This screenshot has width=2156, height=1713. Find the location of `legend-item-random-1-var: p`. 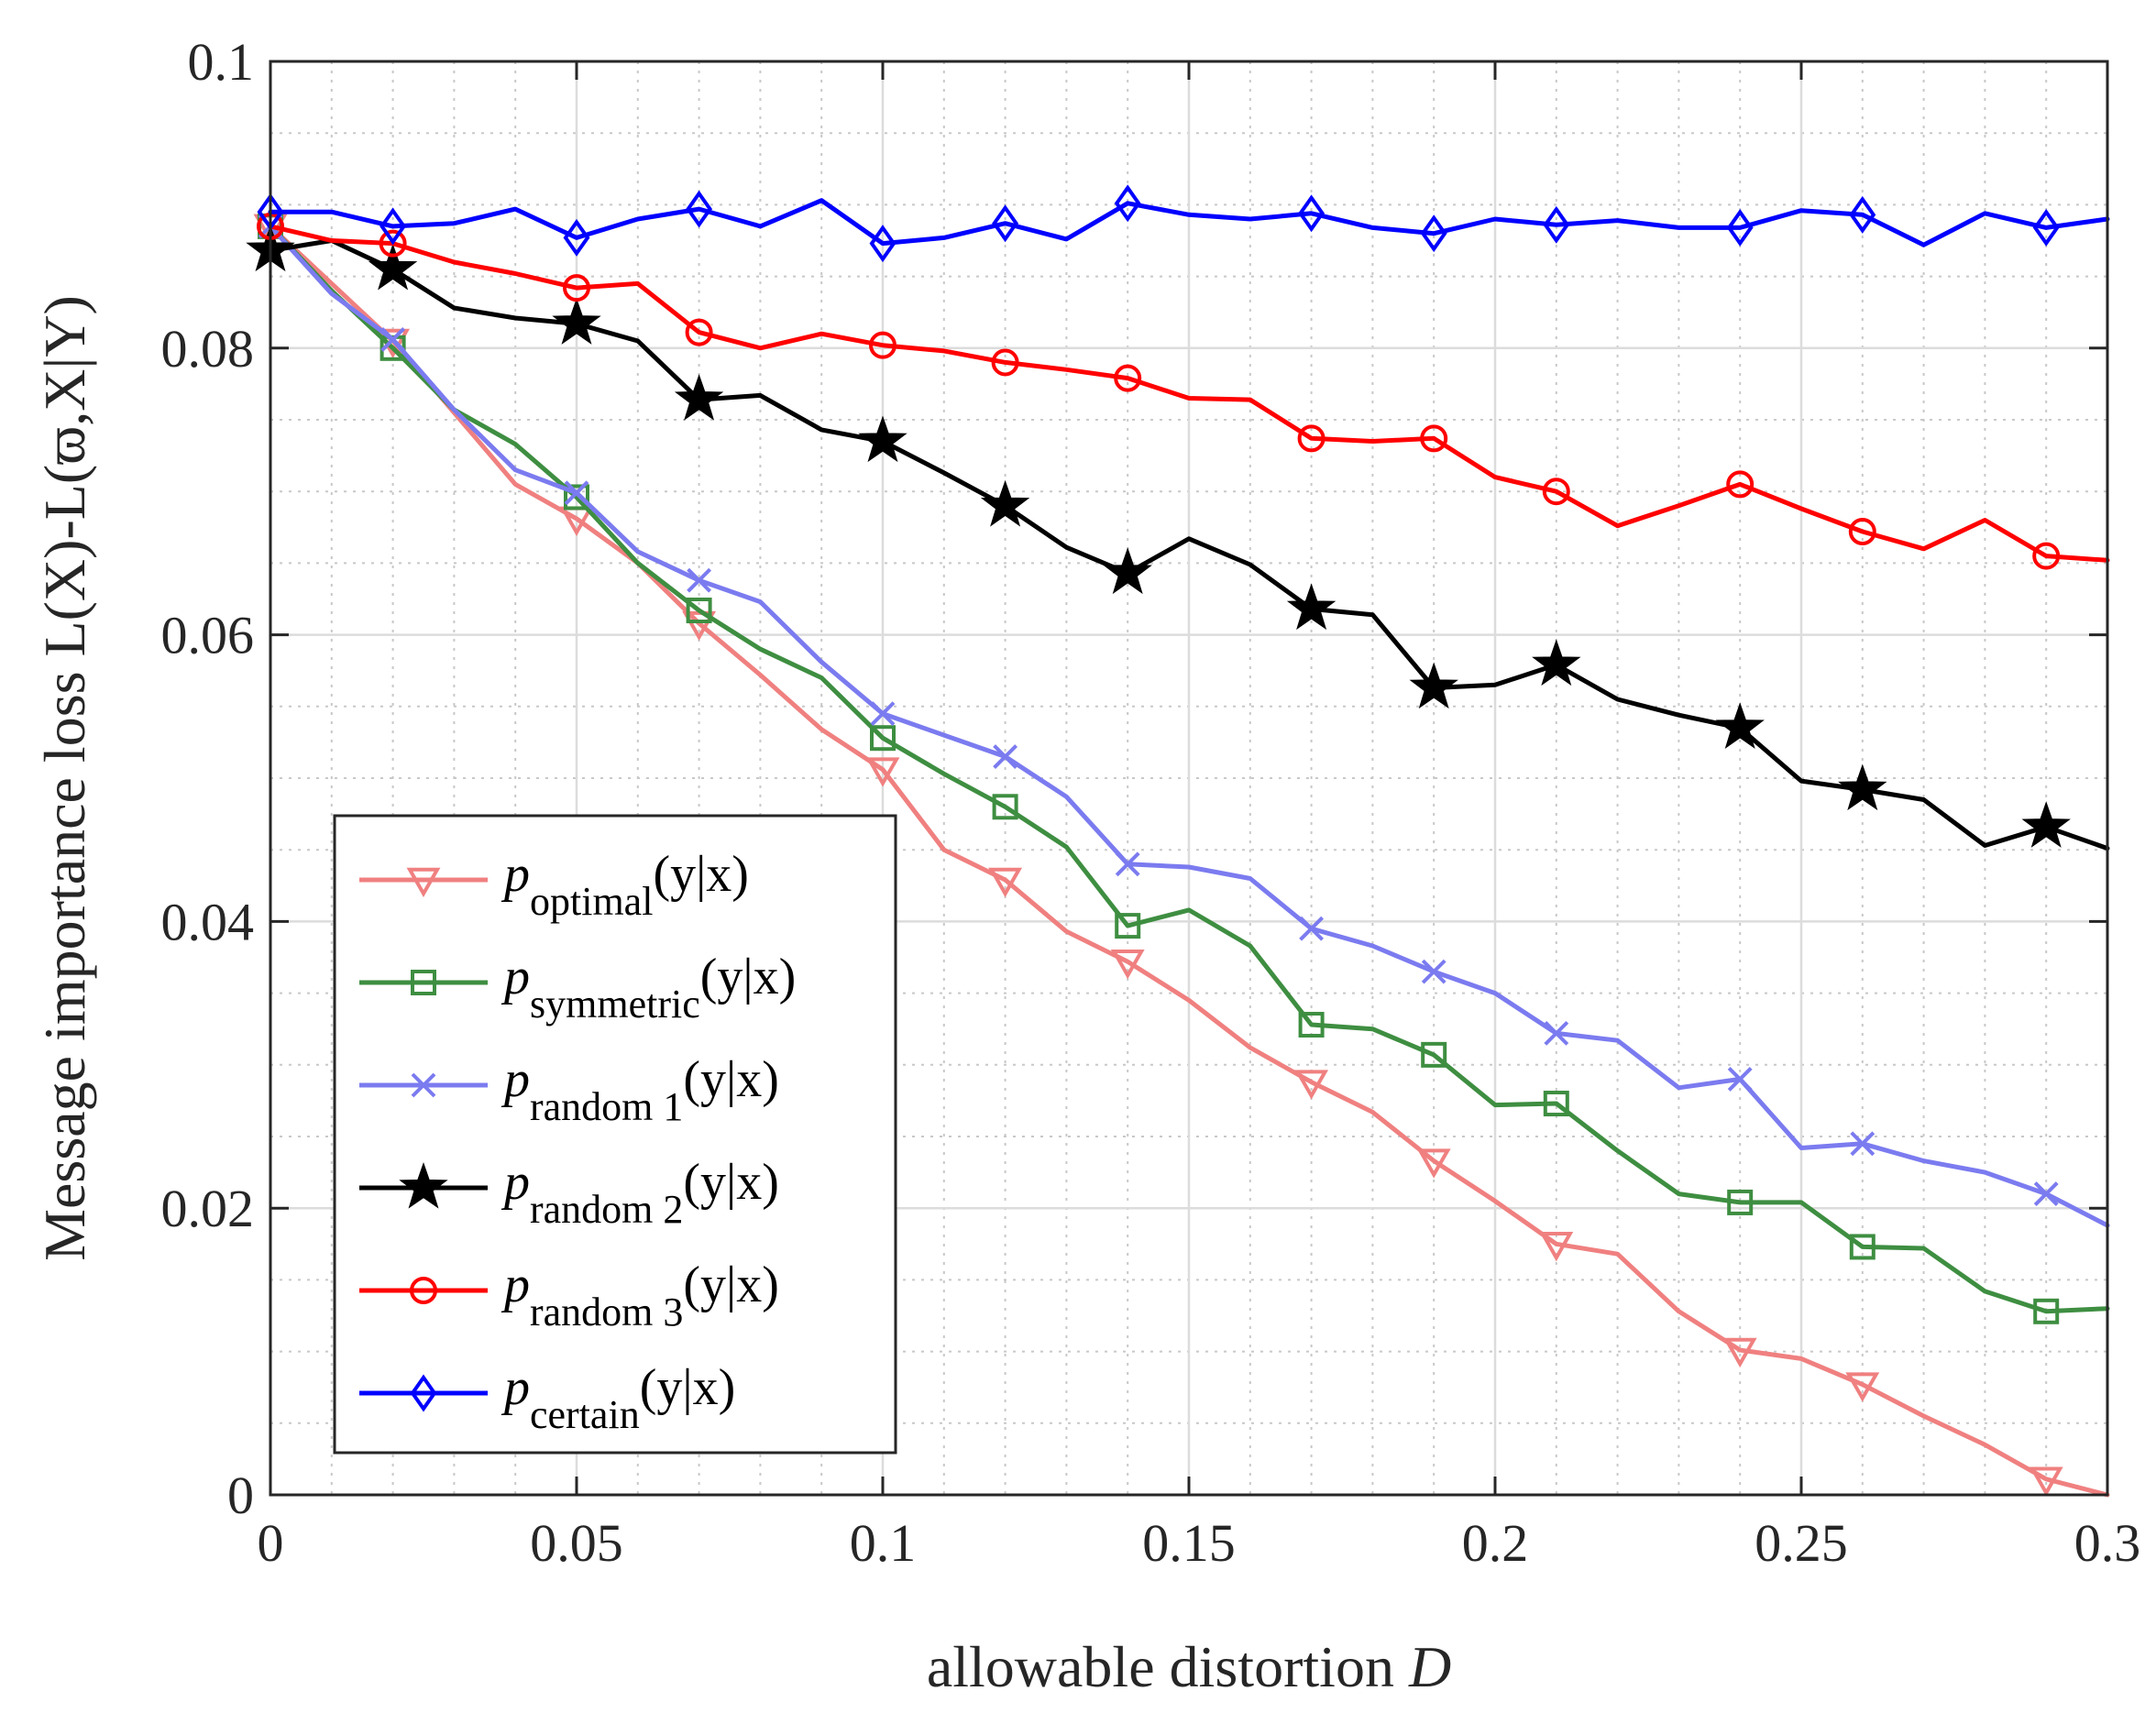

legend-item-random-1-var: p is located at coordinates (515, 1079).